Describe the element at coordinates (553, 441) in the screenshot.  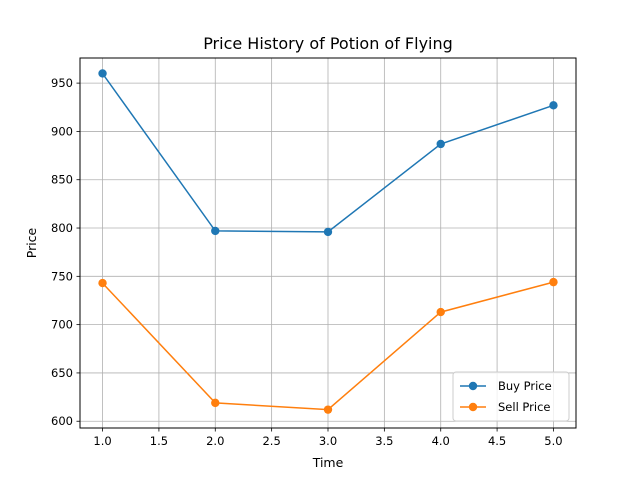
I see `x-tick-label: 5.0` at that location.